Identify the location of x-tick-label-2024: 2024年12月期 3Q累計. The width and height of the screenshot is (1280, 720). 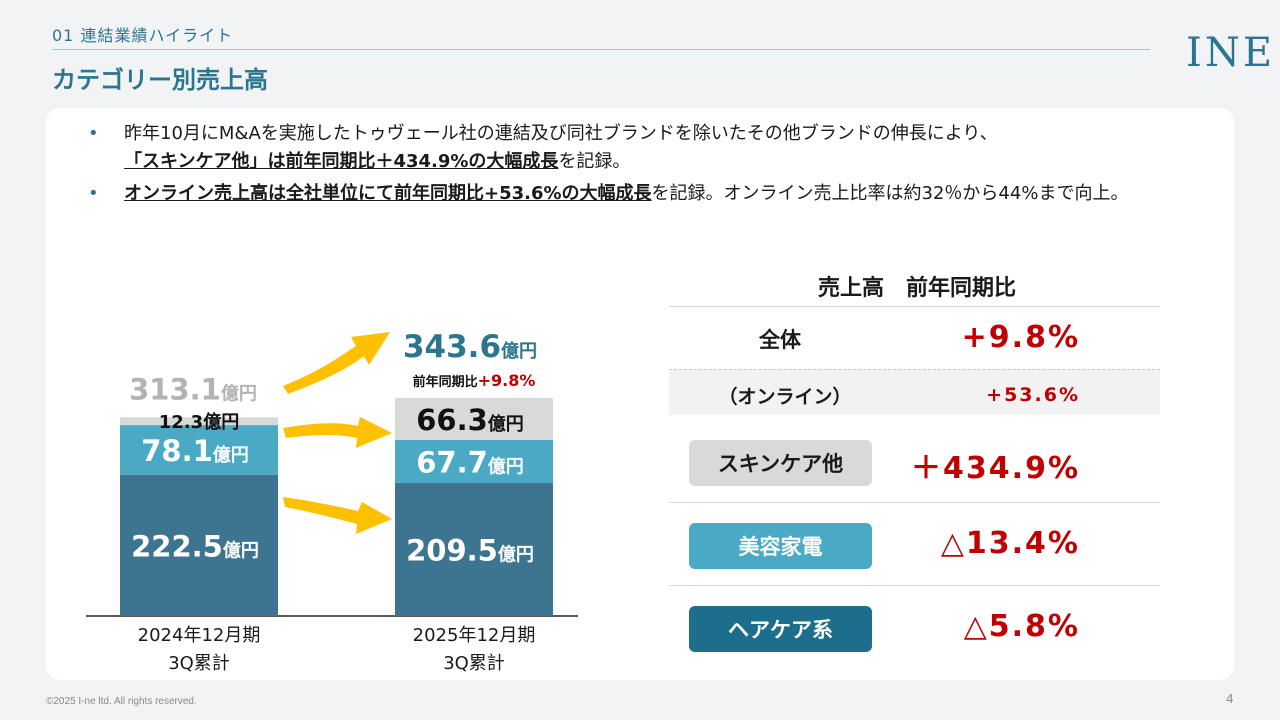
(199, 650).